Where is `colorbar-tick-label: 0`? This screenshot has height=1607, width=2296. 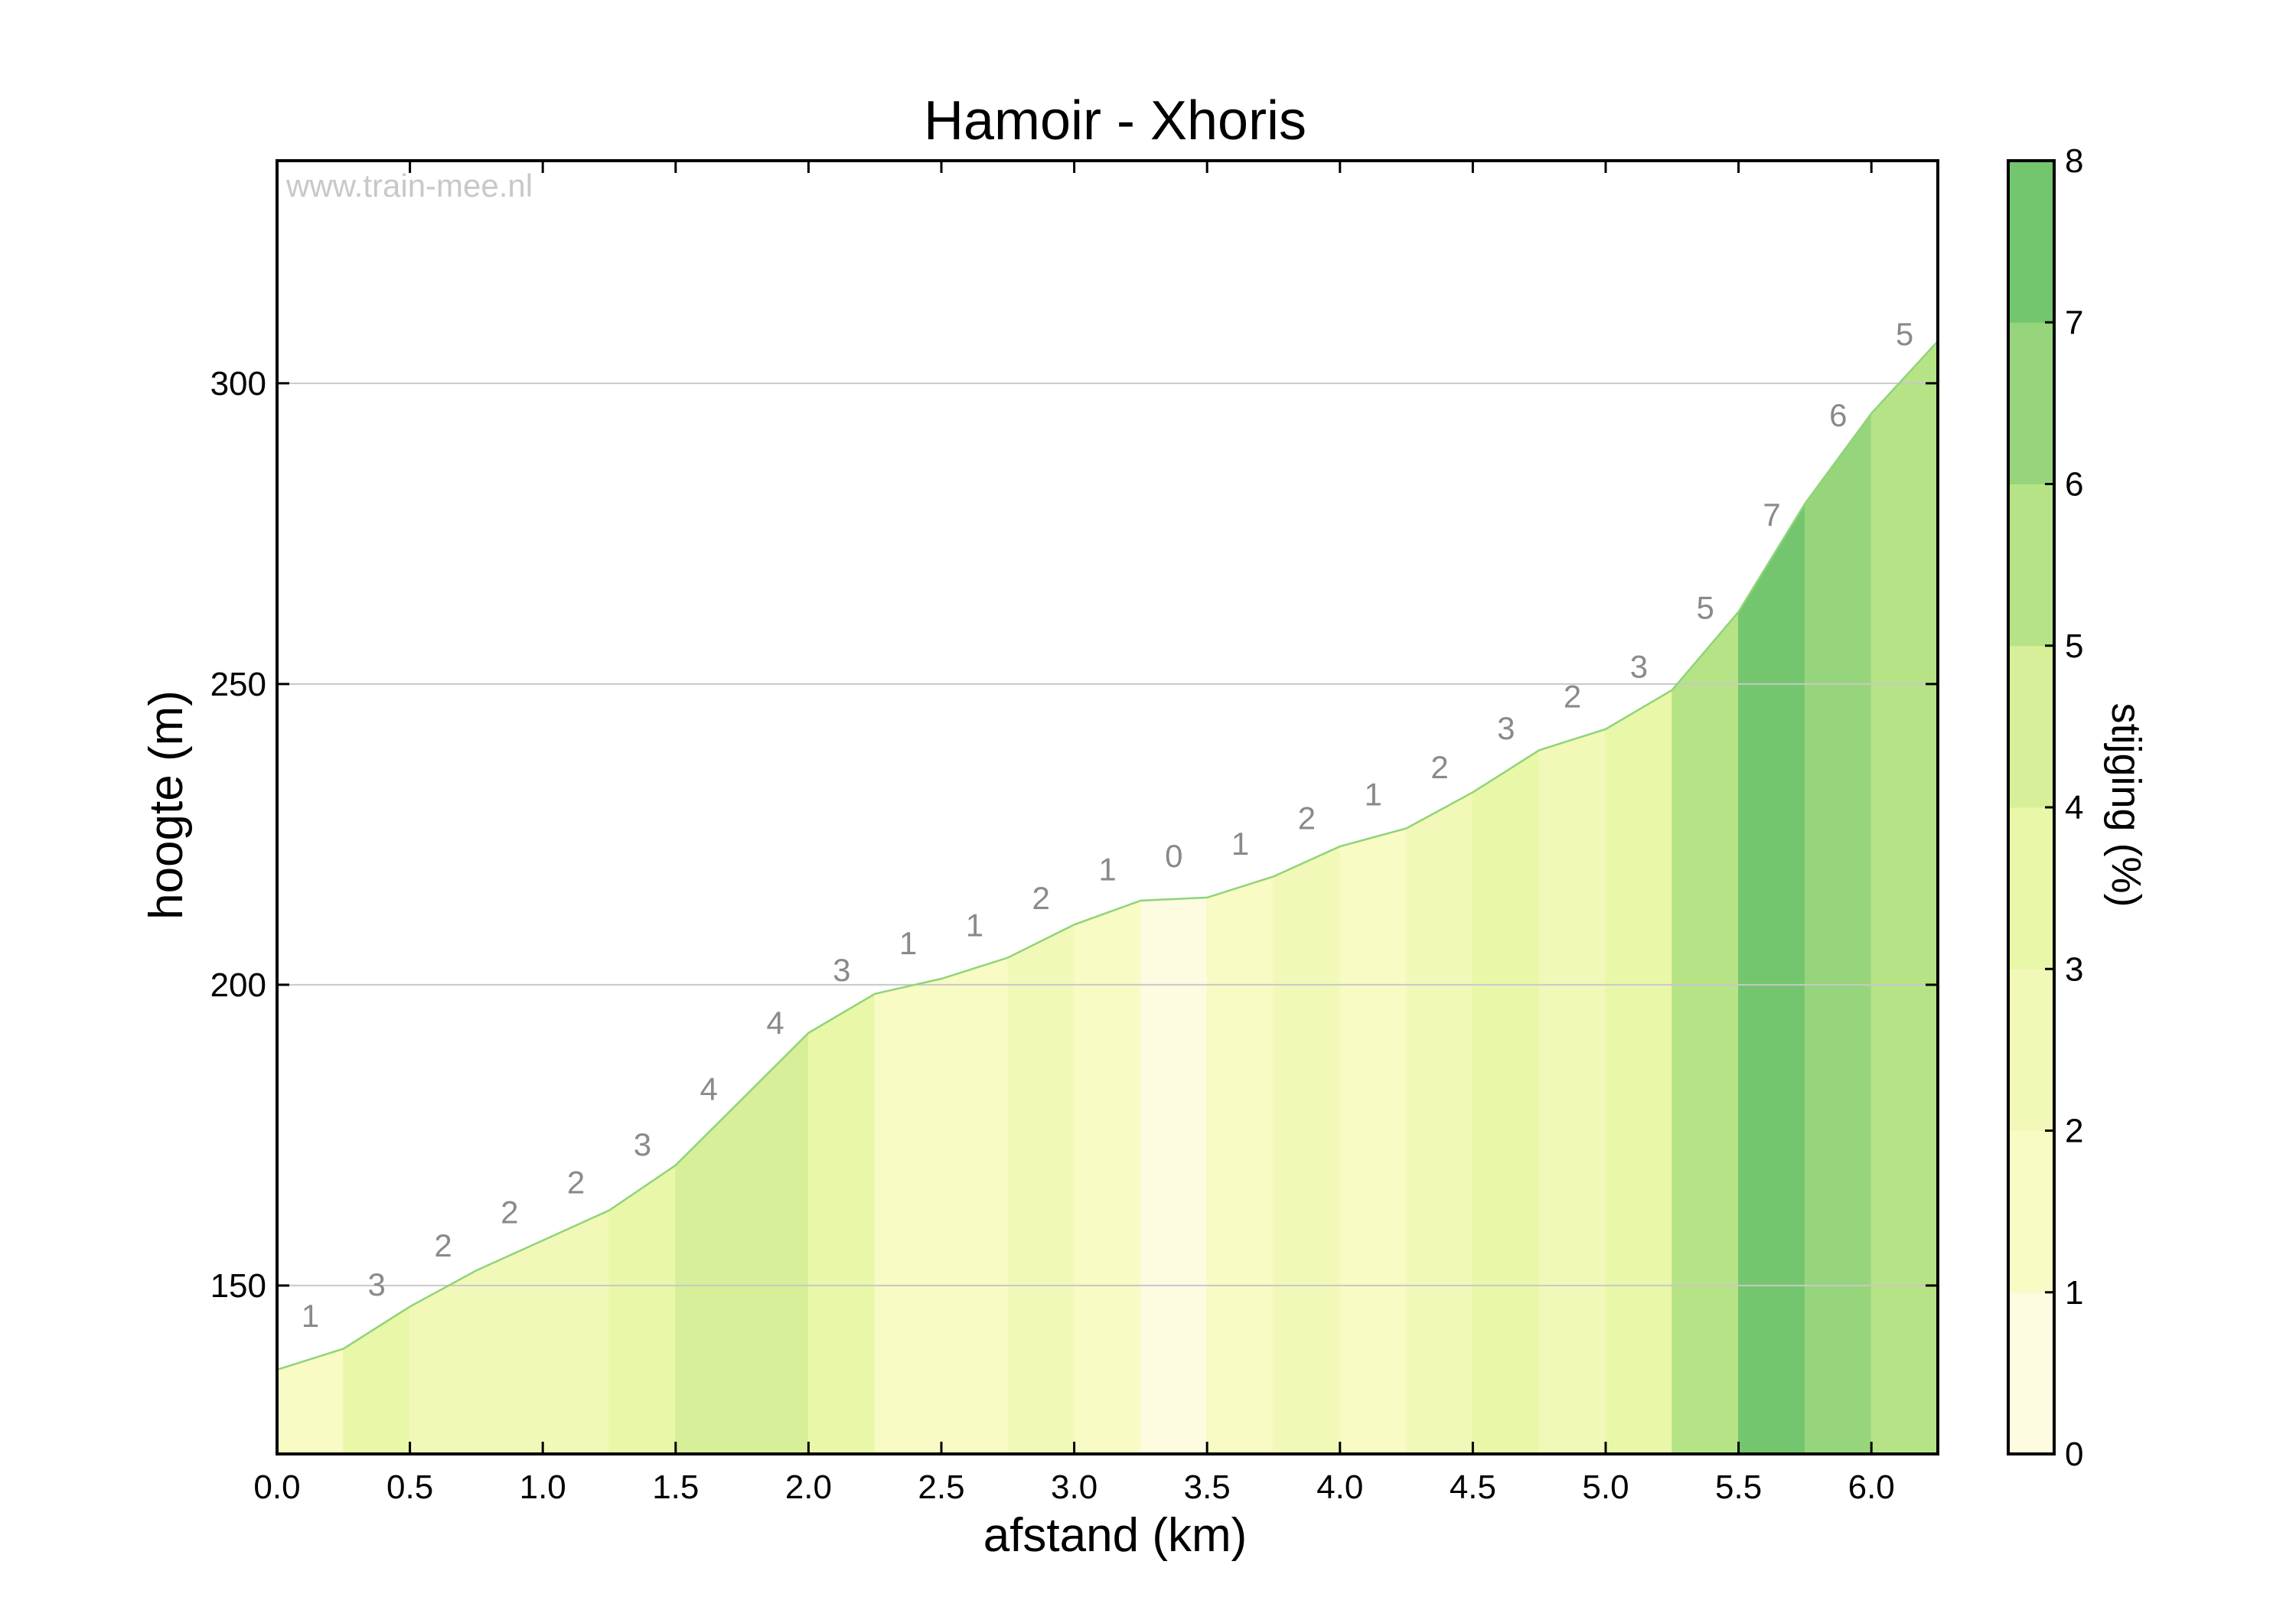 colorbar-tick-label: 0 is located at coordinates (2074, 1454).